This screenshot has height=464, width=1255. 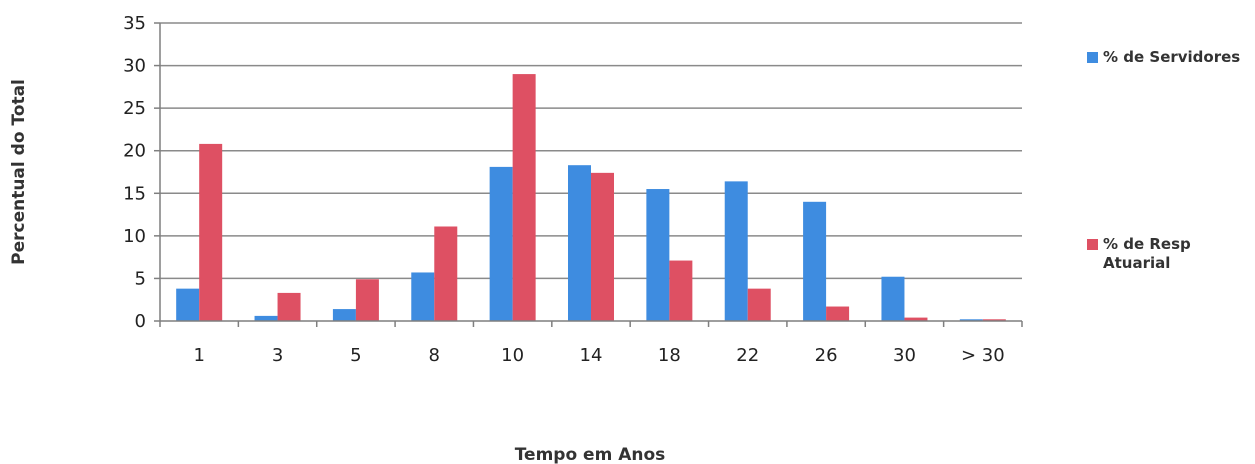 What do you see at coordinates (591, 355) in the screenshot?
I see `x-tick-label: 14` at bounding box center [591, 355].